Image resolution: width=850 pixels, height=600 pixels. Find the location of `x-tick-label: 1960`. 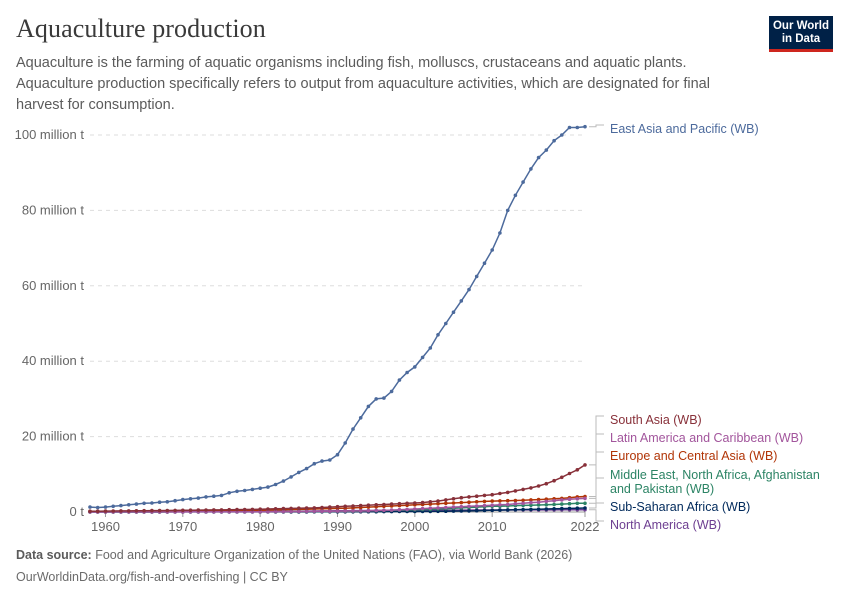

x-tick-label: 1960 is located at coordinates (105, 526).